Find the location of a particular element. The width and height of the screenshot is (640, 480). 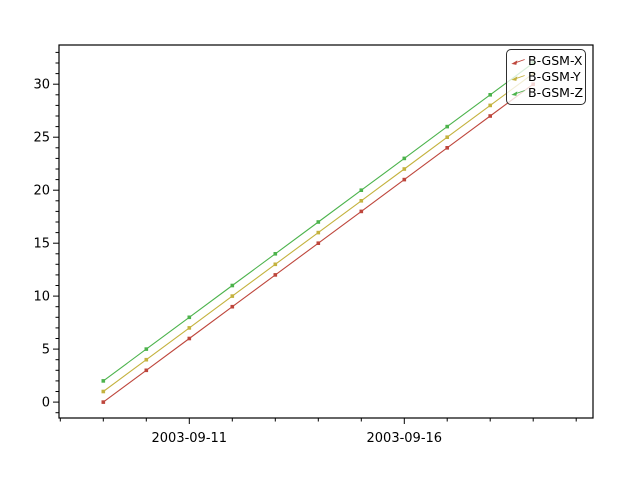

legend-arrow-icon-z is located at coordinates (518, 93).